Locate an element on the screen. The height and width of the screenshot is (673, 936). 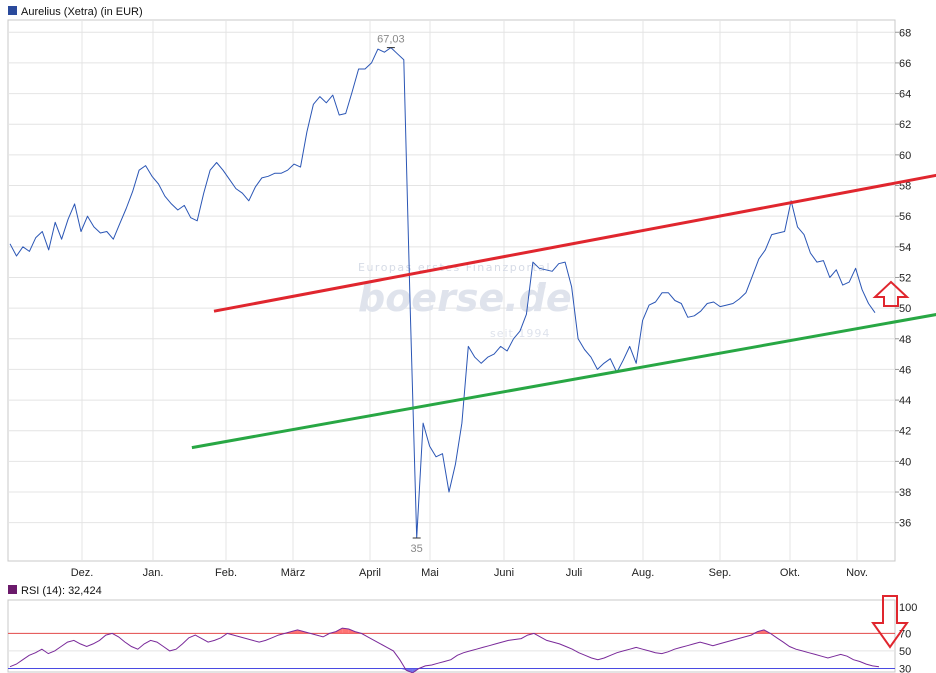
rsi-line is located at coordinates (444, 650).